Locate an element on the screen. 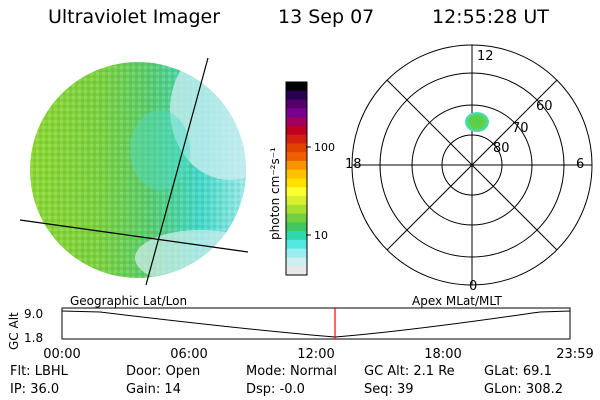 This screenshot has height=400, width=600. meridian-line is located at coordinates (177, 171).